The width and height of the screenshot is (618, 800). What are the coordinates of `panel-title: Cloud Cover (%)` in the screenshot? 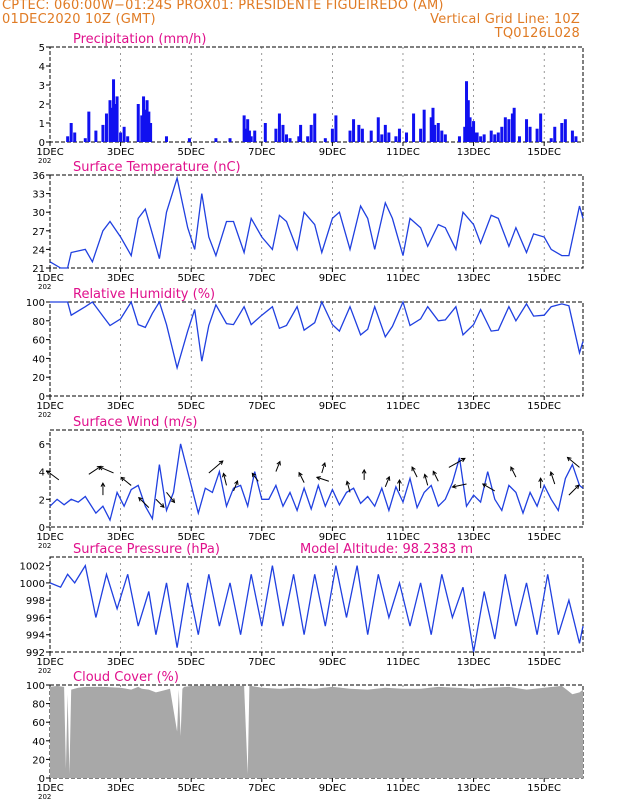 It's located at (126, 677).